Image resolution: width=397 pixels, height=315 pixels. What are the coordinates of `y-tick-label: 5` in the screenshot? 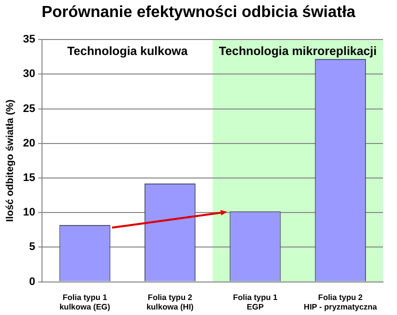 It's located at (32, 247).